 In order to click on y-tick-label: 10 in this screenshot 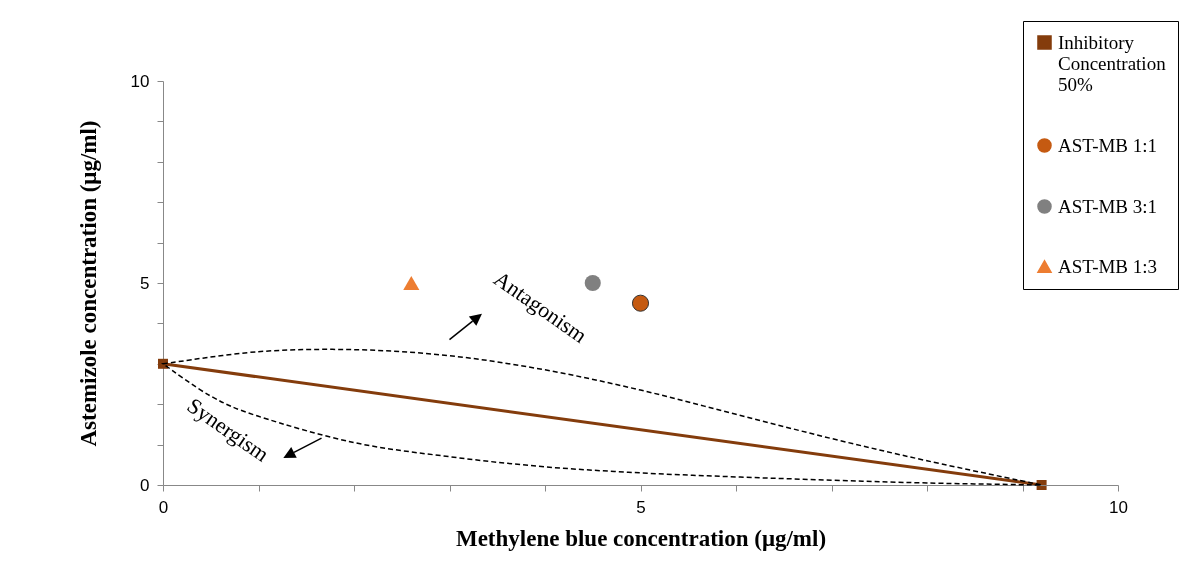, I will do `click(140, 81)`.